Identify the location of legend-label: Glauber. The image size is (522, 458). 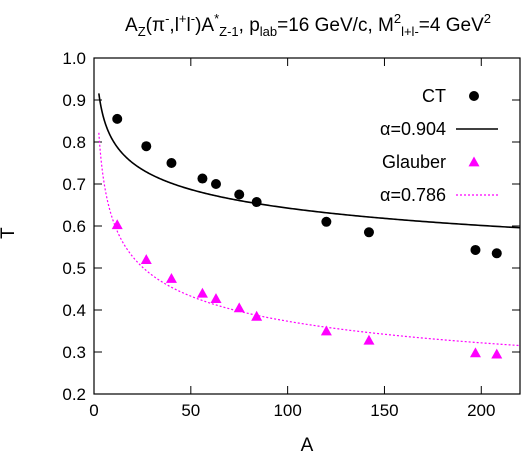
(414, 162).